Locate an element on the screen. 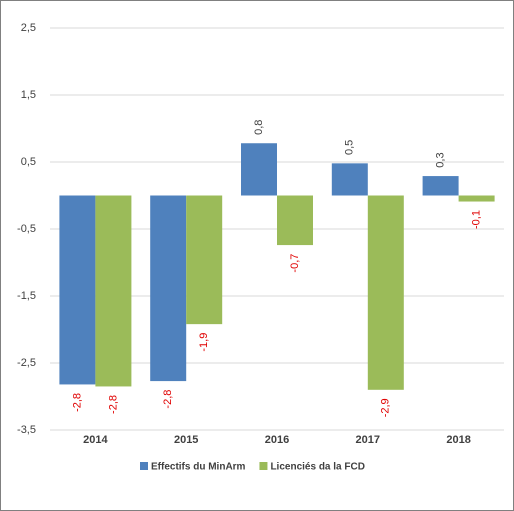 This screenshot has width=514, height=511. data-label: -0,7 is located at coordinates (295, 263).